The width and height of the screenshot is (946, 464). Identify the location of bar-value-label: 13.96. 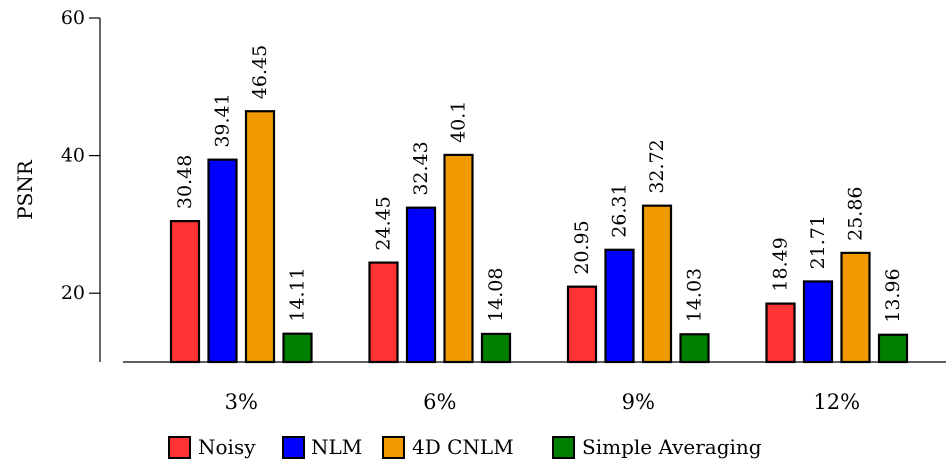
(893, 295).